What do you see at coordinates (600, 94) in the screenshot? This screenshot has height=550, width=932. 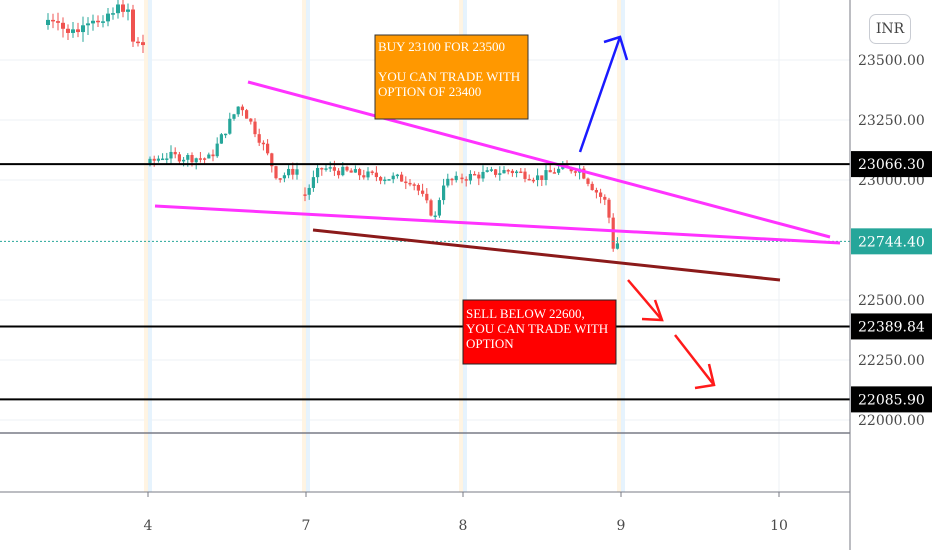 I see `breakout-up-arrow` at bounding box center [600, 94].